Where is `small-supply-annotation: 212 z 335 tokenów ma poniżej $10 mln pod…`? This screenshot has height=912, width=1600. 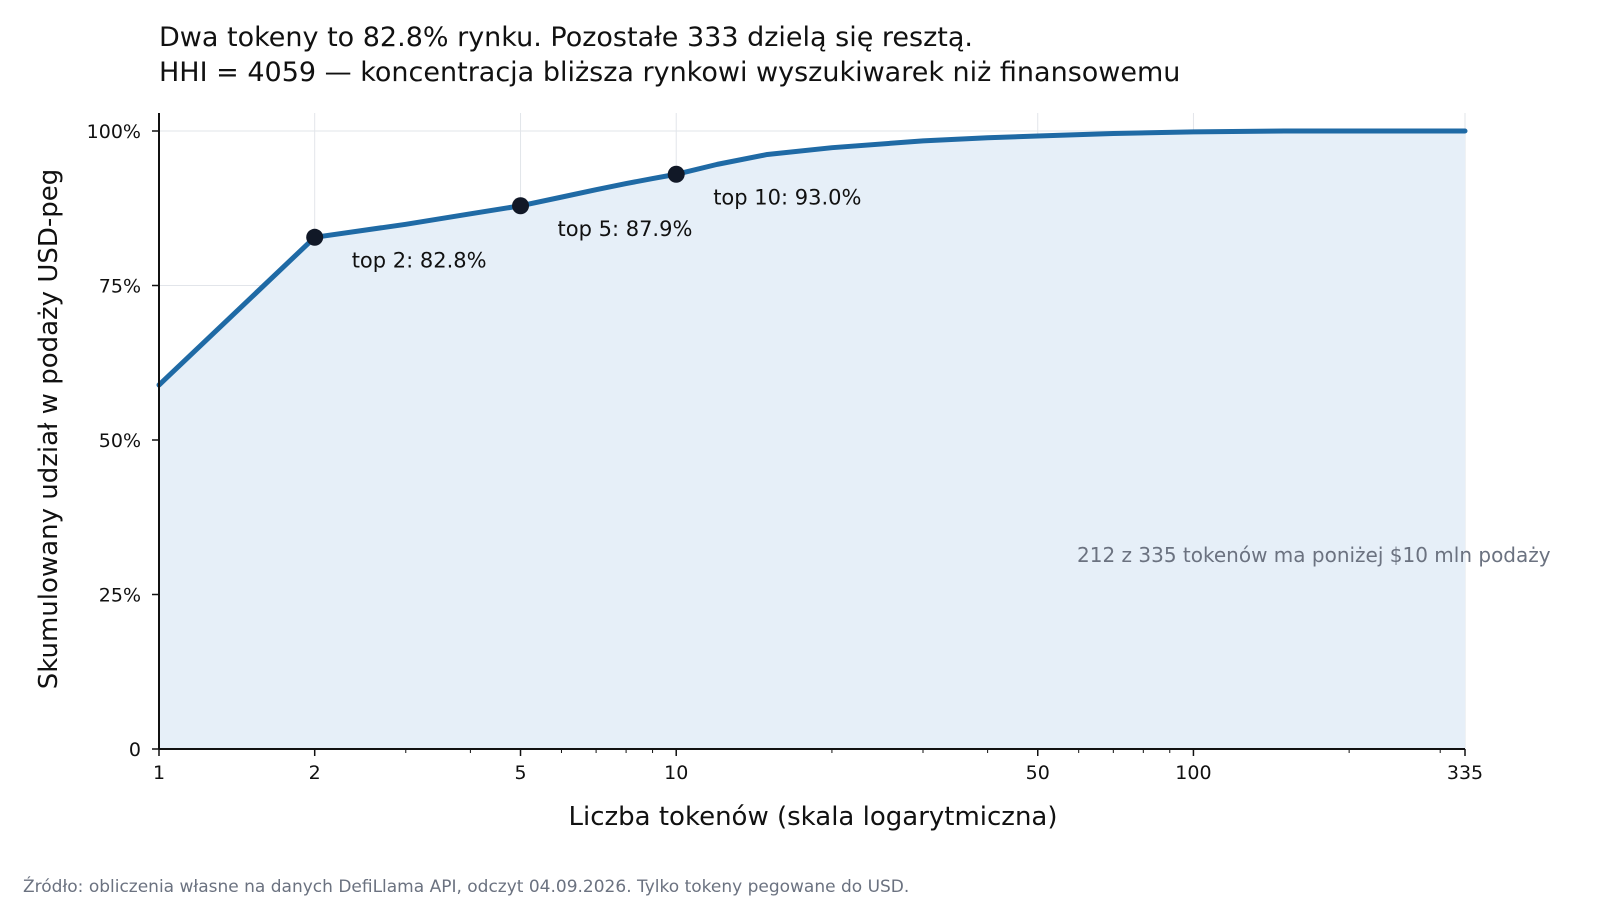
small-supply-annotation: 212 z 335 tokenów ma poniżej $10 mln pod… is located at coordinates (1314, 555).